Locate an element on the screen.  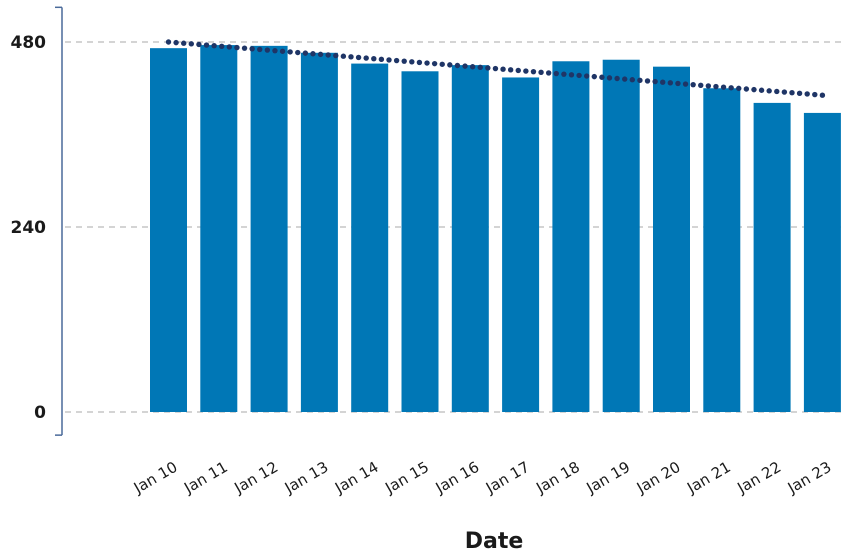
x-tick-label: Jan 16 is located at coordinates (457, 478).